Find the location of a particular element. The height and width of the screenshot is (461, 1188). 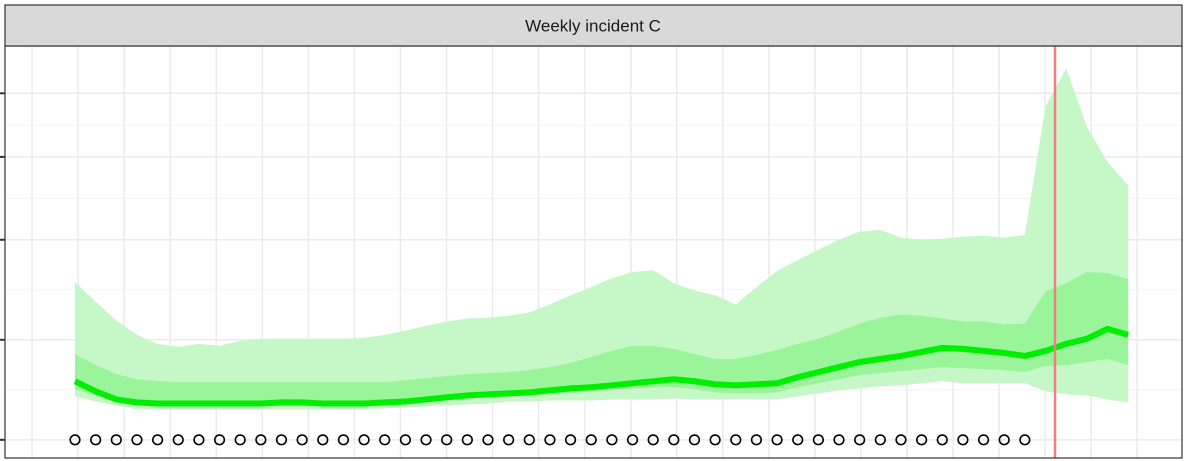

strip-title: Weekly incident C is located at coordinates (593, 25).